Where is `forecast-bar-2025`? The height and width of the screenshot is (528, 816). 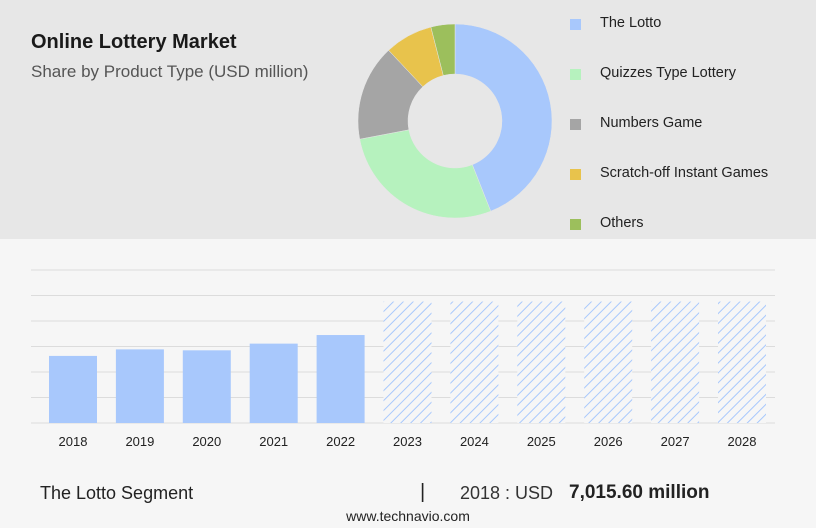
forecast-bar-2025 is located at coordinates (541, 362).